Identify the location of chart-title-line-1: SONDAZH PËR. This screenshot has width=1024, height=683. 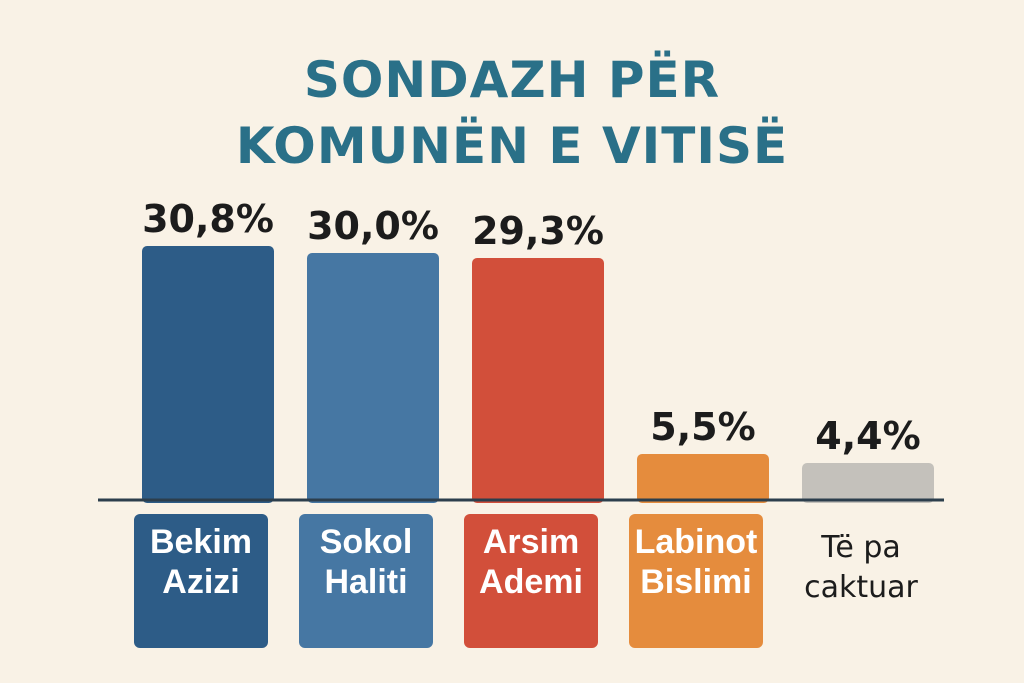
(512, 80).